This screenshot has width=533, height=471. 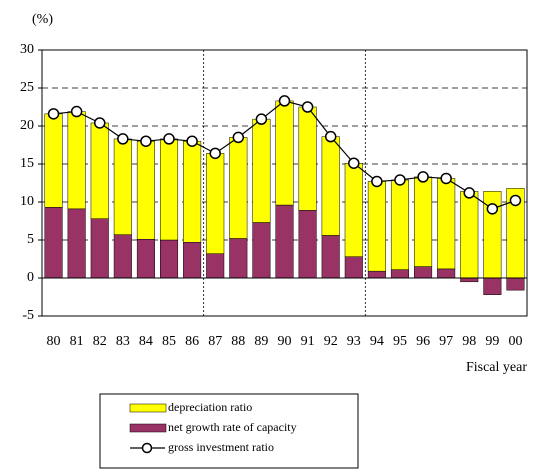 What do you see at coordinates (27, 163) in the screenshot?
I see `y-tick-label: 15` at bounding box center [27, 163].